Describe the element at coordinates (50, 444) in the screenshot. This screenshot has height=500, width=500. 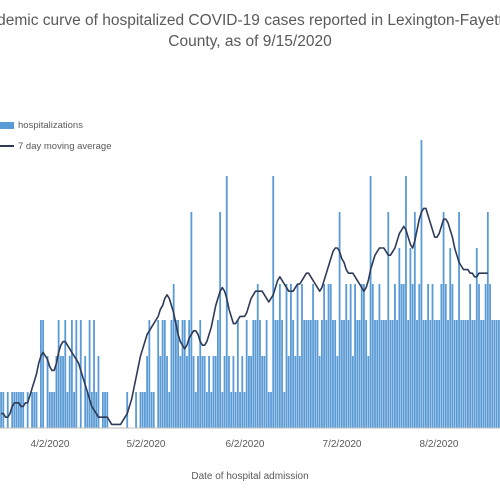
I see `x-tick-label: 4/2/2020` at that location.